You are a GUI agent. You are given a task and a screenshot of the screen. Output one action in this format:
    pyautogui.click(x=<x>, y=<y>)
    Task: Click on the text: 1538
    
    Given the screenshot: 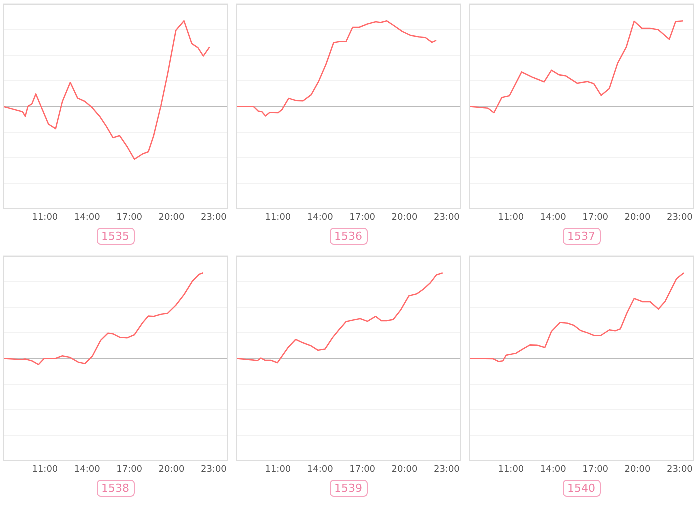 What is the action you would take?
    pyautogui.click(x=115, y=488)
    